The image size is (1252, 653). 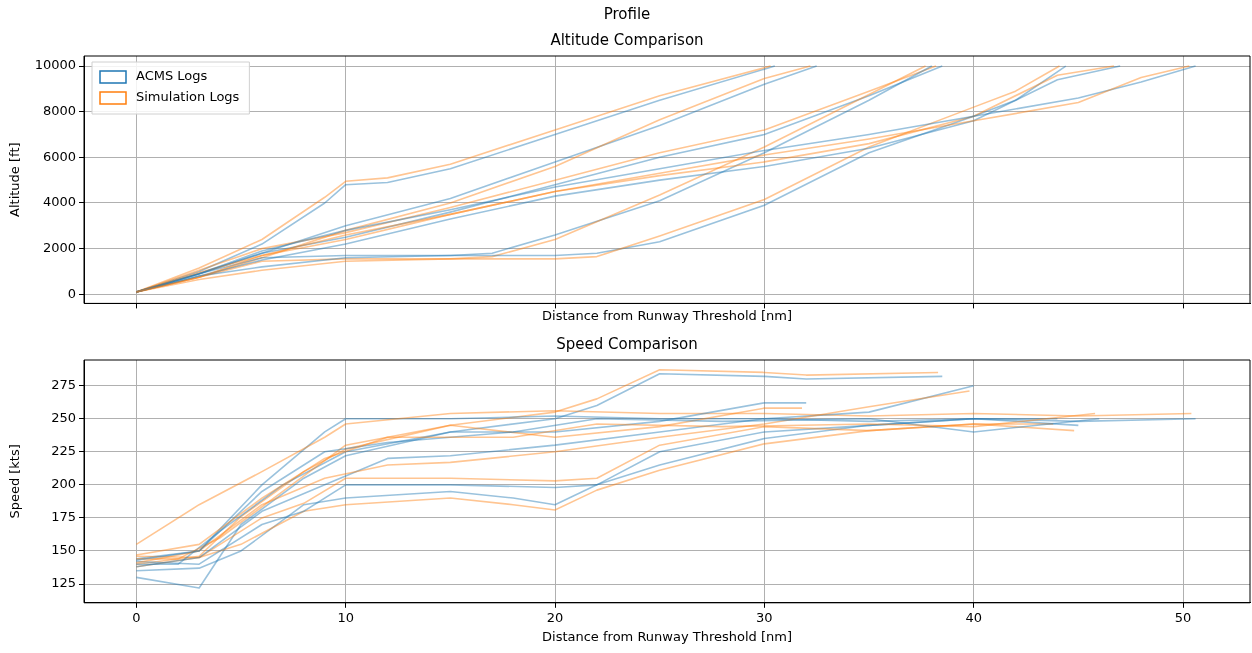 I want to click on y-tick-label: 125, so click(x=63, y=583).